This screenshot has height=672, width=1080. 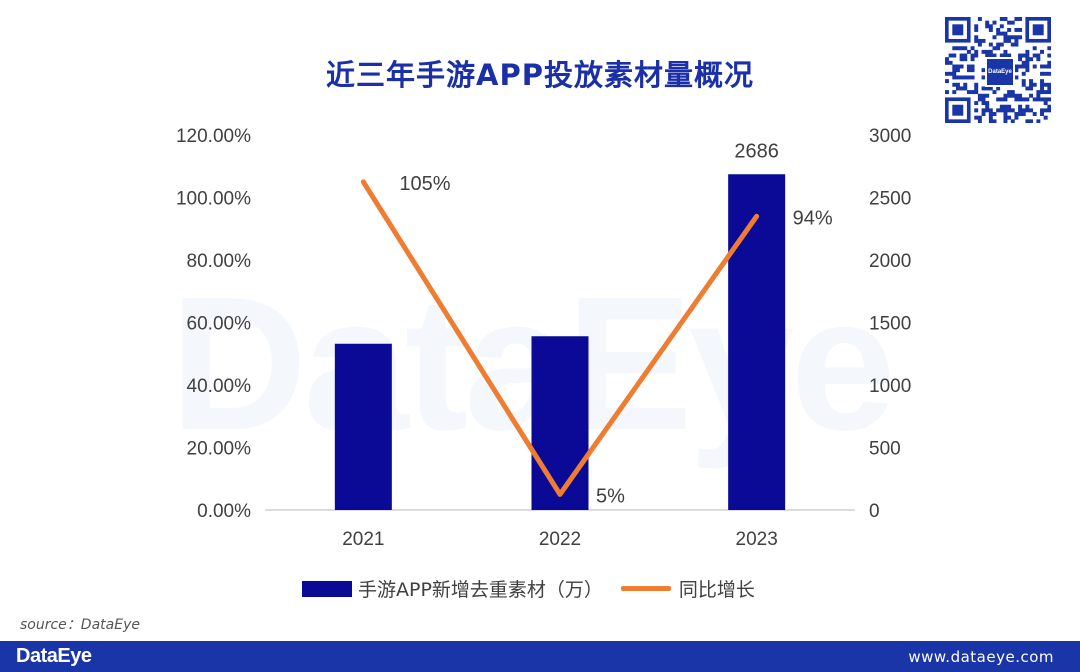 I want to click on line-data-label: 5%, so click(x=610, y=496).